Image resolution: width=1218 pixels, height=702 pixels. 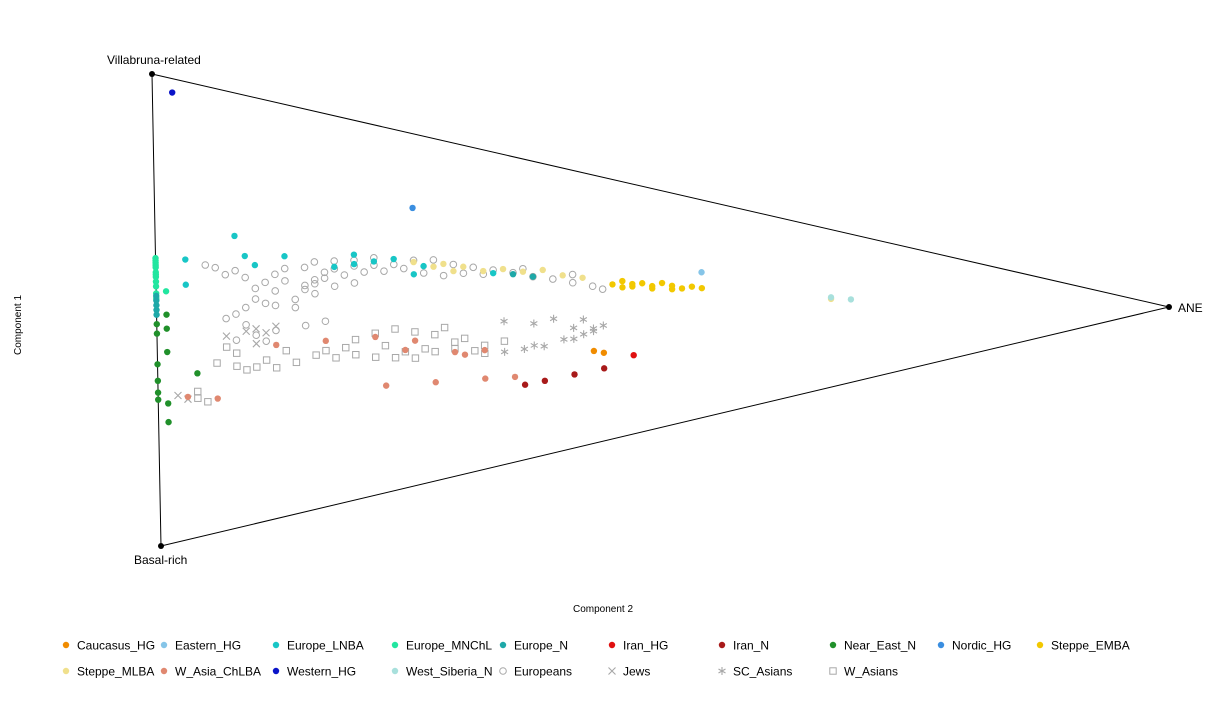 What do you see at coordinates (395, 671) in the screenshot?
I see `legend-marker-west-siberia-n` at bounding box center [395, 671].